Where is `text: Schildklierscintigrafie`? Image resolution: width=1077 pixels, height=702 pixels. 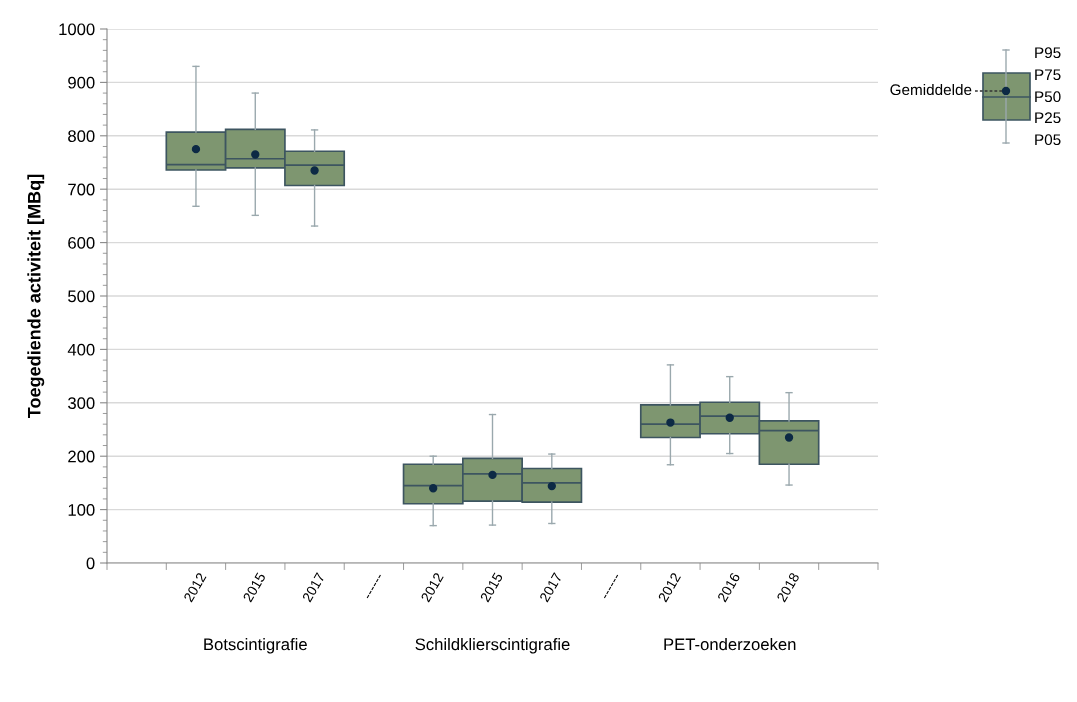 text: Schildklierscintigrafie is located at coordinates (492, 646).